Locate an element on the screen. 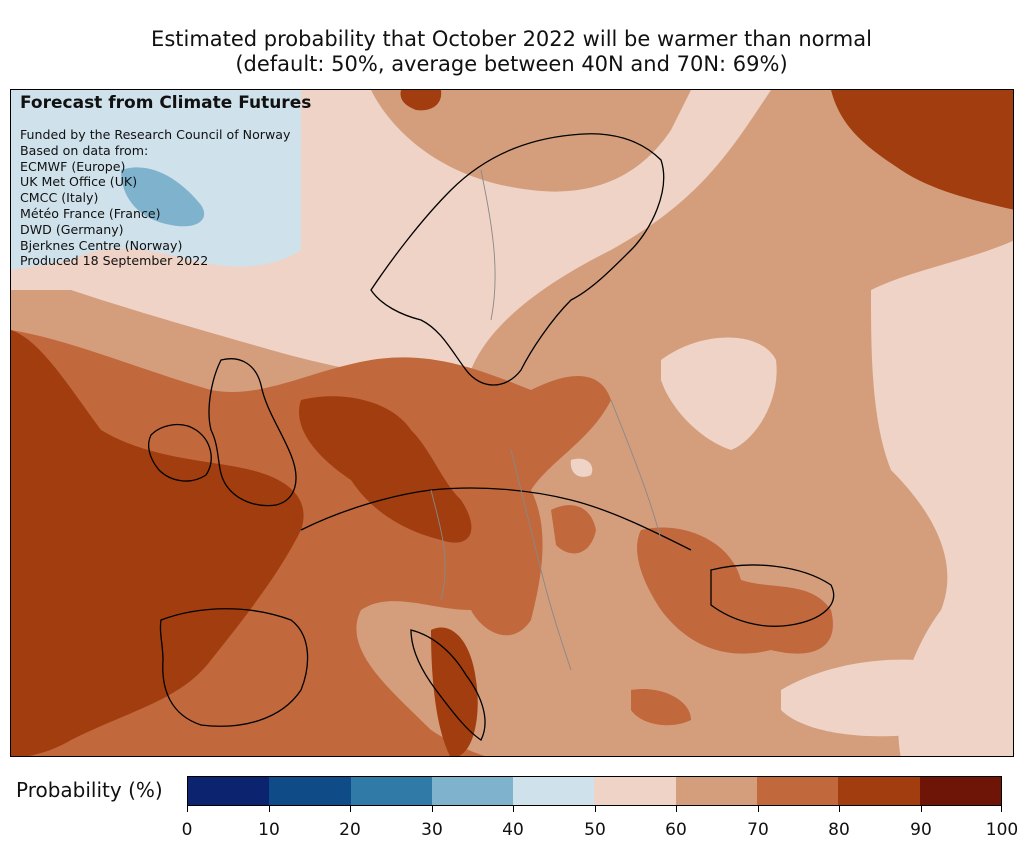 The width and height of the screenshot is (1023, 856). colorbar-tick-label: 90 is located at coordinates (921, 830).